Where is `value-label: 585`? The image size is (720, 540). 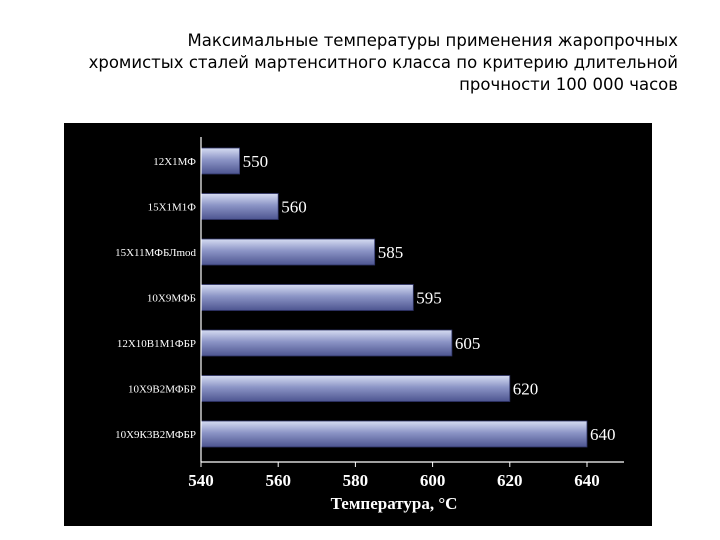
value-label: 585 is located at coordinates (391, 252).